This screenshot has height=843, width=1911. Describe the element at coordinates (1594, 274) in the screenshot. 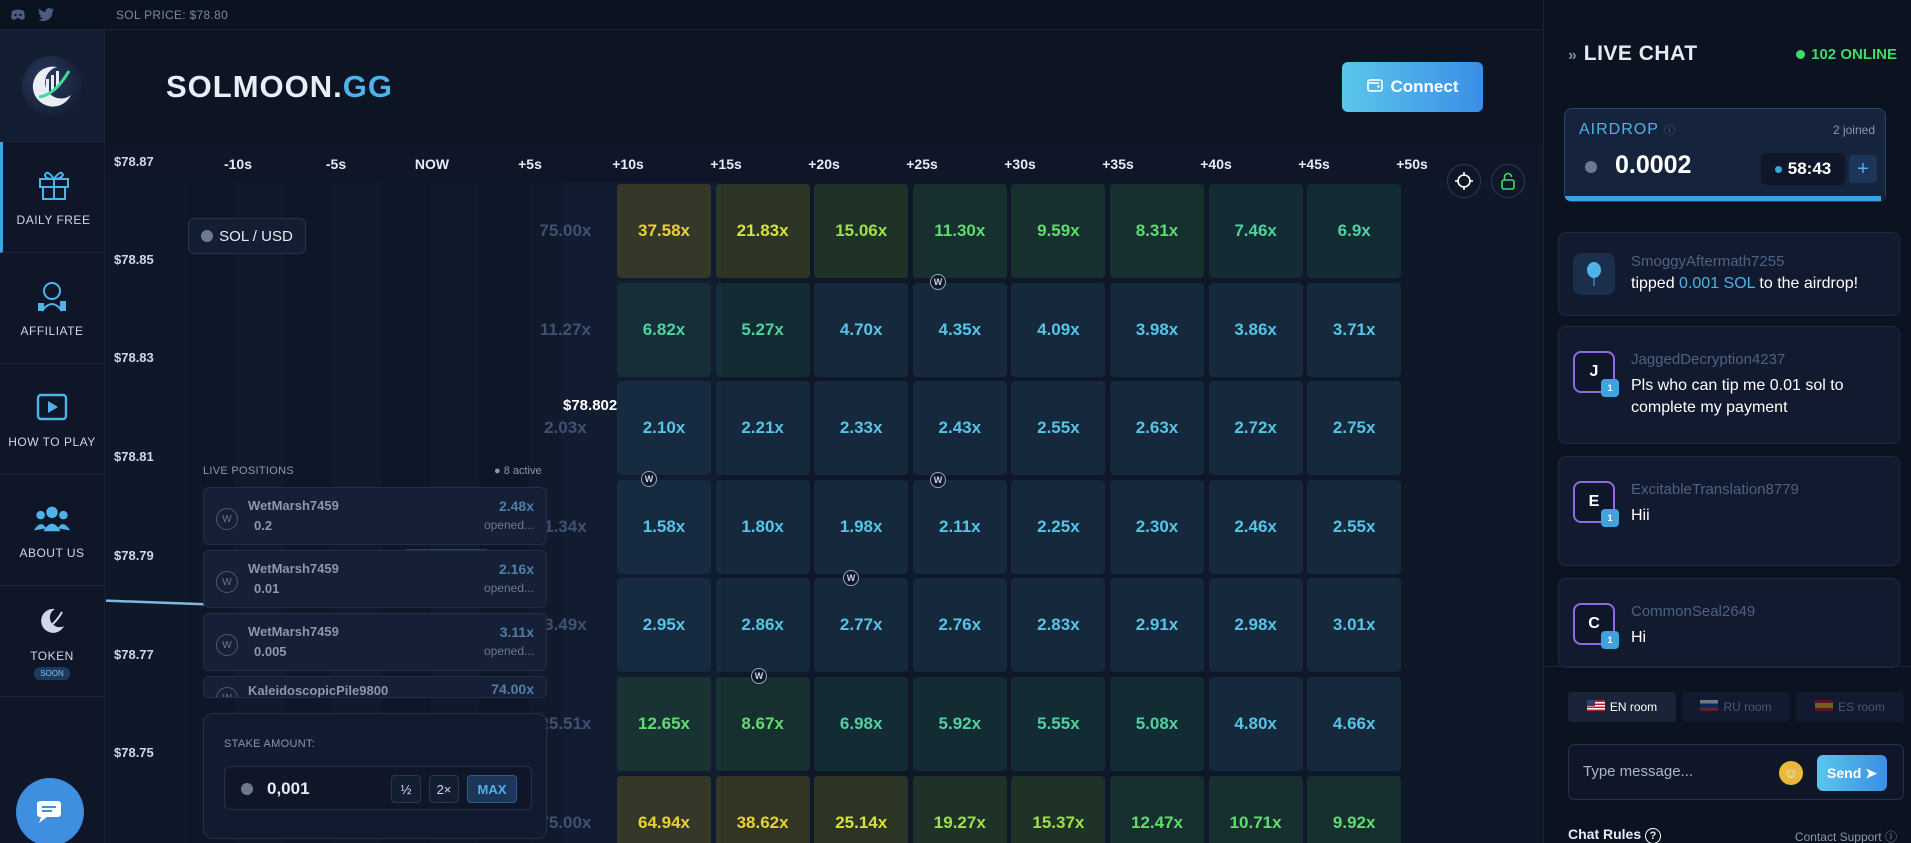

I see `airdrop-balloon-icon` at that location.